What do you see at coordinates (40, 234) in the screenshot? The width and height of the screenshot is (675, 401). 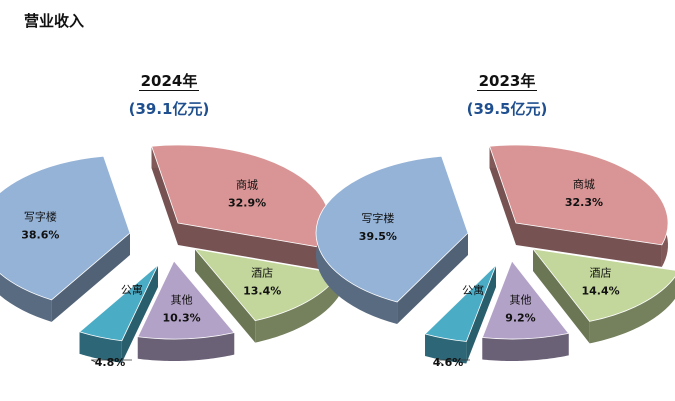 I see `slice-value: 38.6%` at bounding box center [40, 234].